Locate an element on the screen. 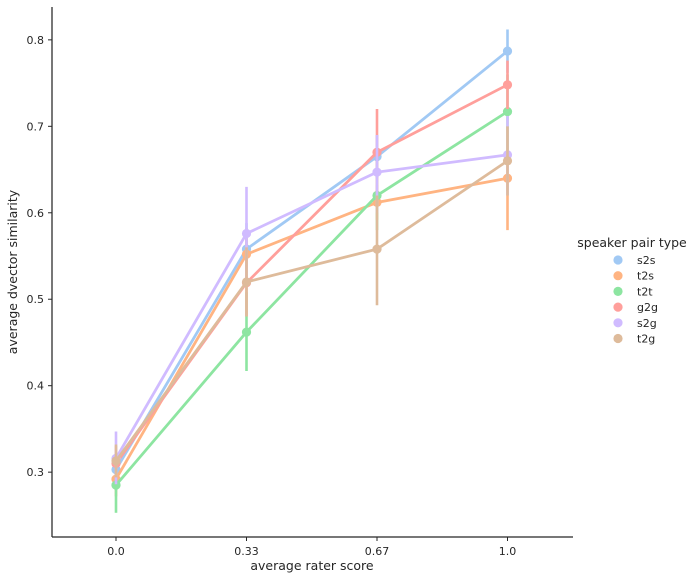 Image resolution: width=695 pixels, height=580 pixels. y-tick-label: 0.3 is located at coordinates (36, 472).